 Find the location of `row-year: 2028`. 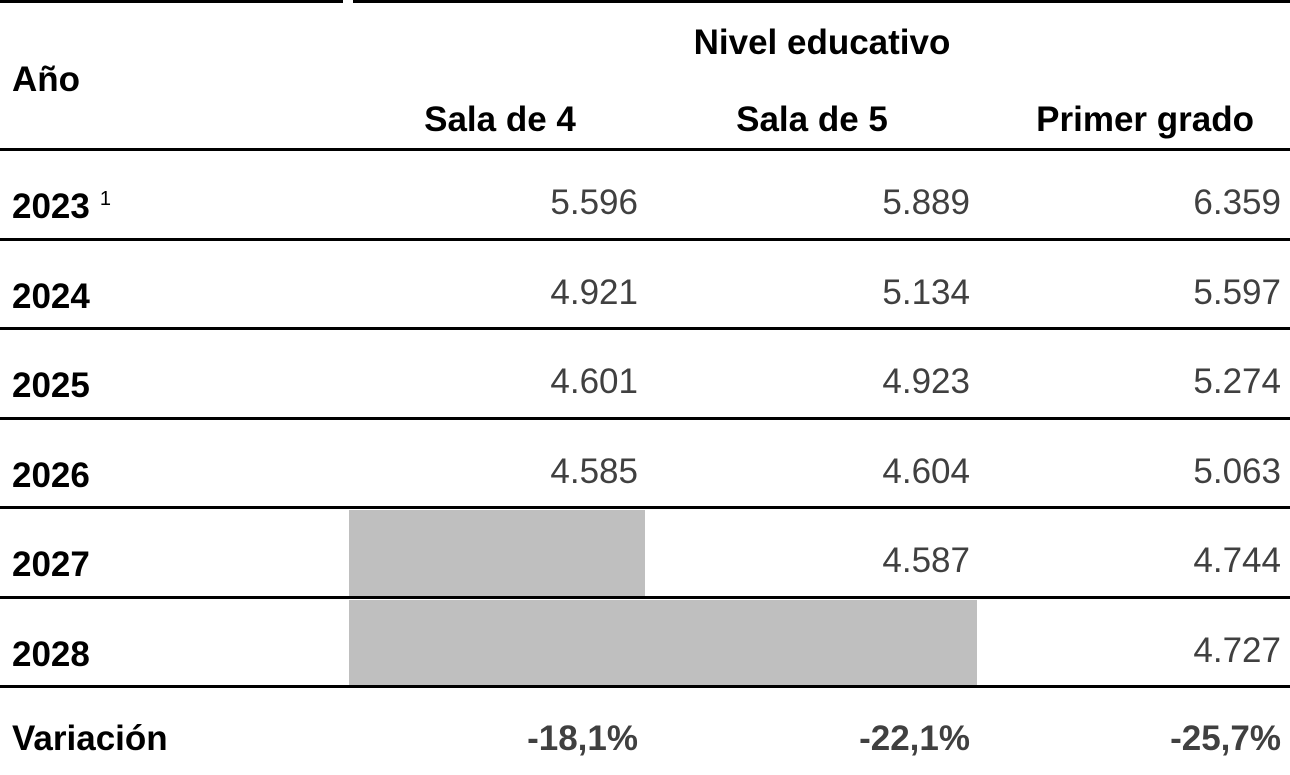

row-year: 2028 is located at coordinates (51, 654).